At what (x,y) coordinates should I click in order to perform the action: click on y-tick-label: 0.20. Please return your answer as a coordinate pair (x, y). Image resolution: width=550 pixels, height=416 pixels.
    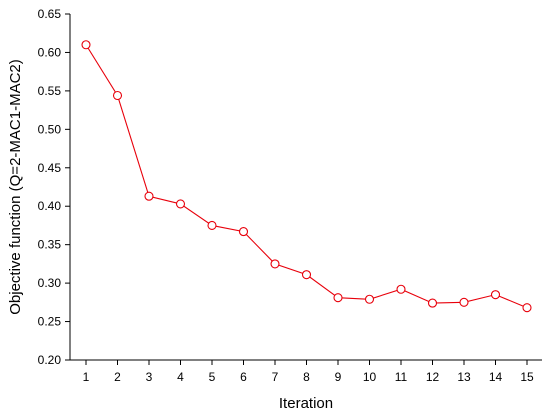
    Looking at the image, I should click on (50, 360).